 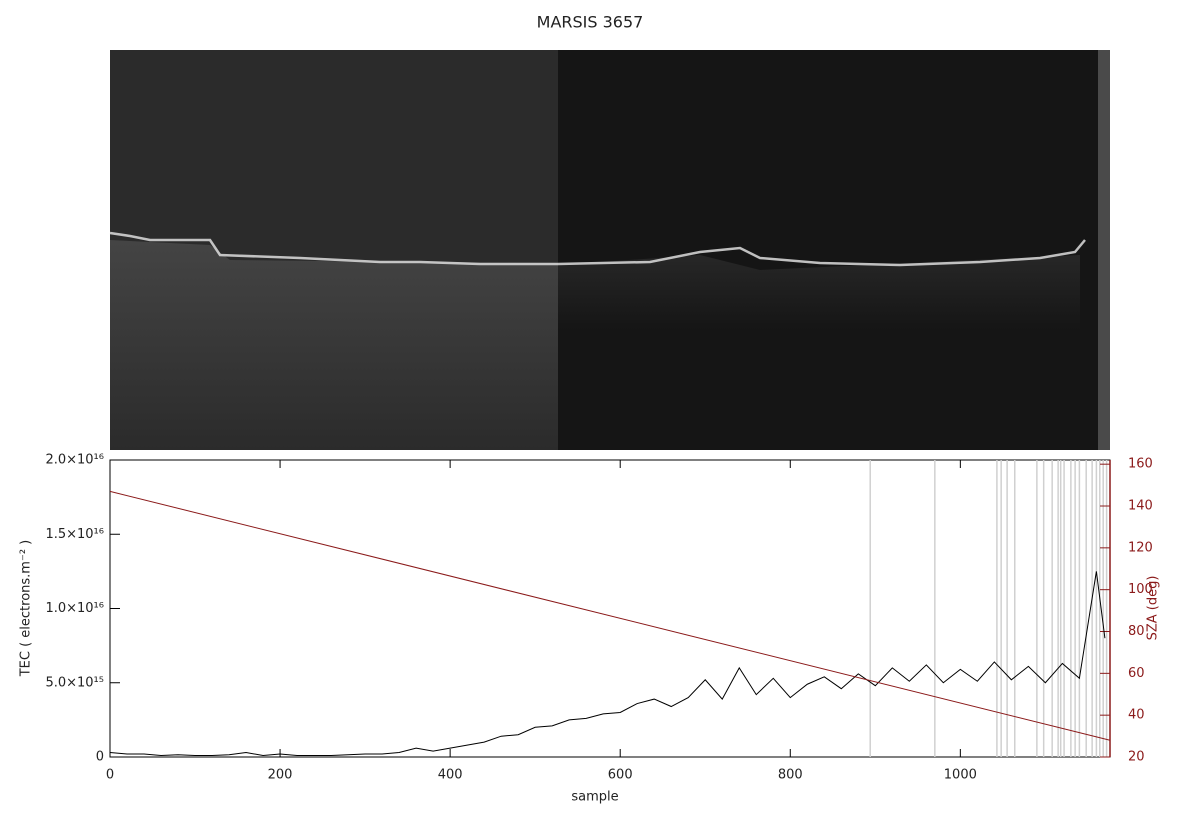 What do you see at coordinates (74, 460) in the screenshot?
I see `y-tick-label: 2.0×10¹⁶` at bounding box center [74, 460].